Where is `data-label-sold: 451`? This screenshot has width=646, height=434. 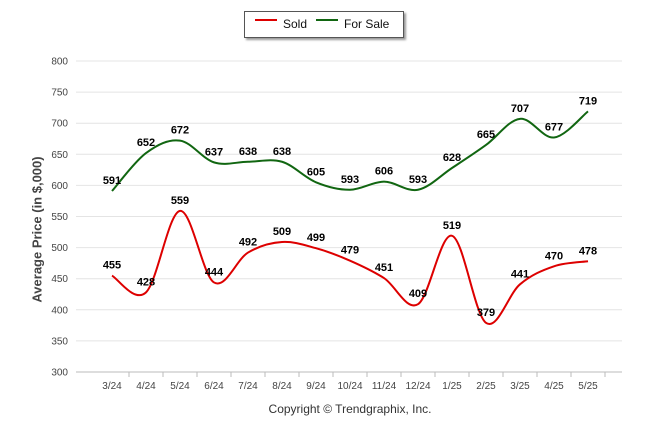
data-label-sold: 451 is located at coordinates (384, 268).